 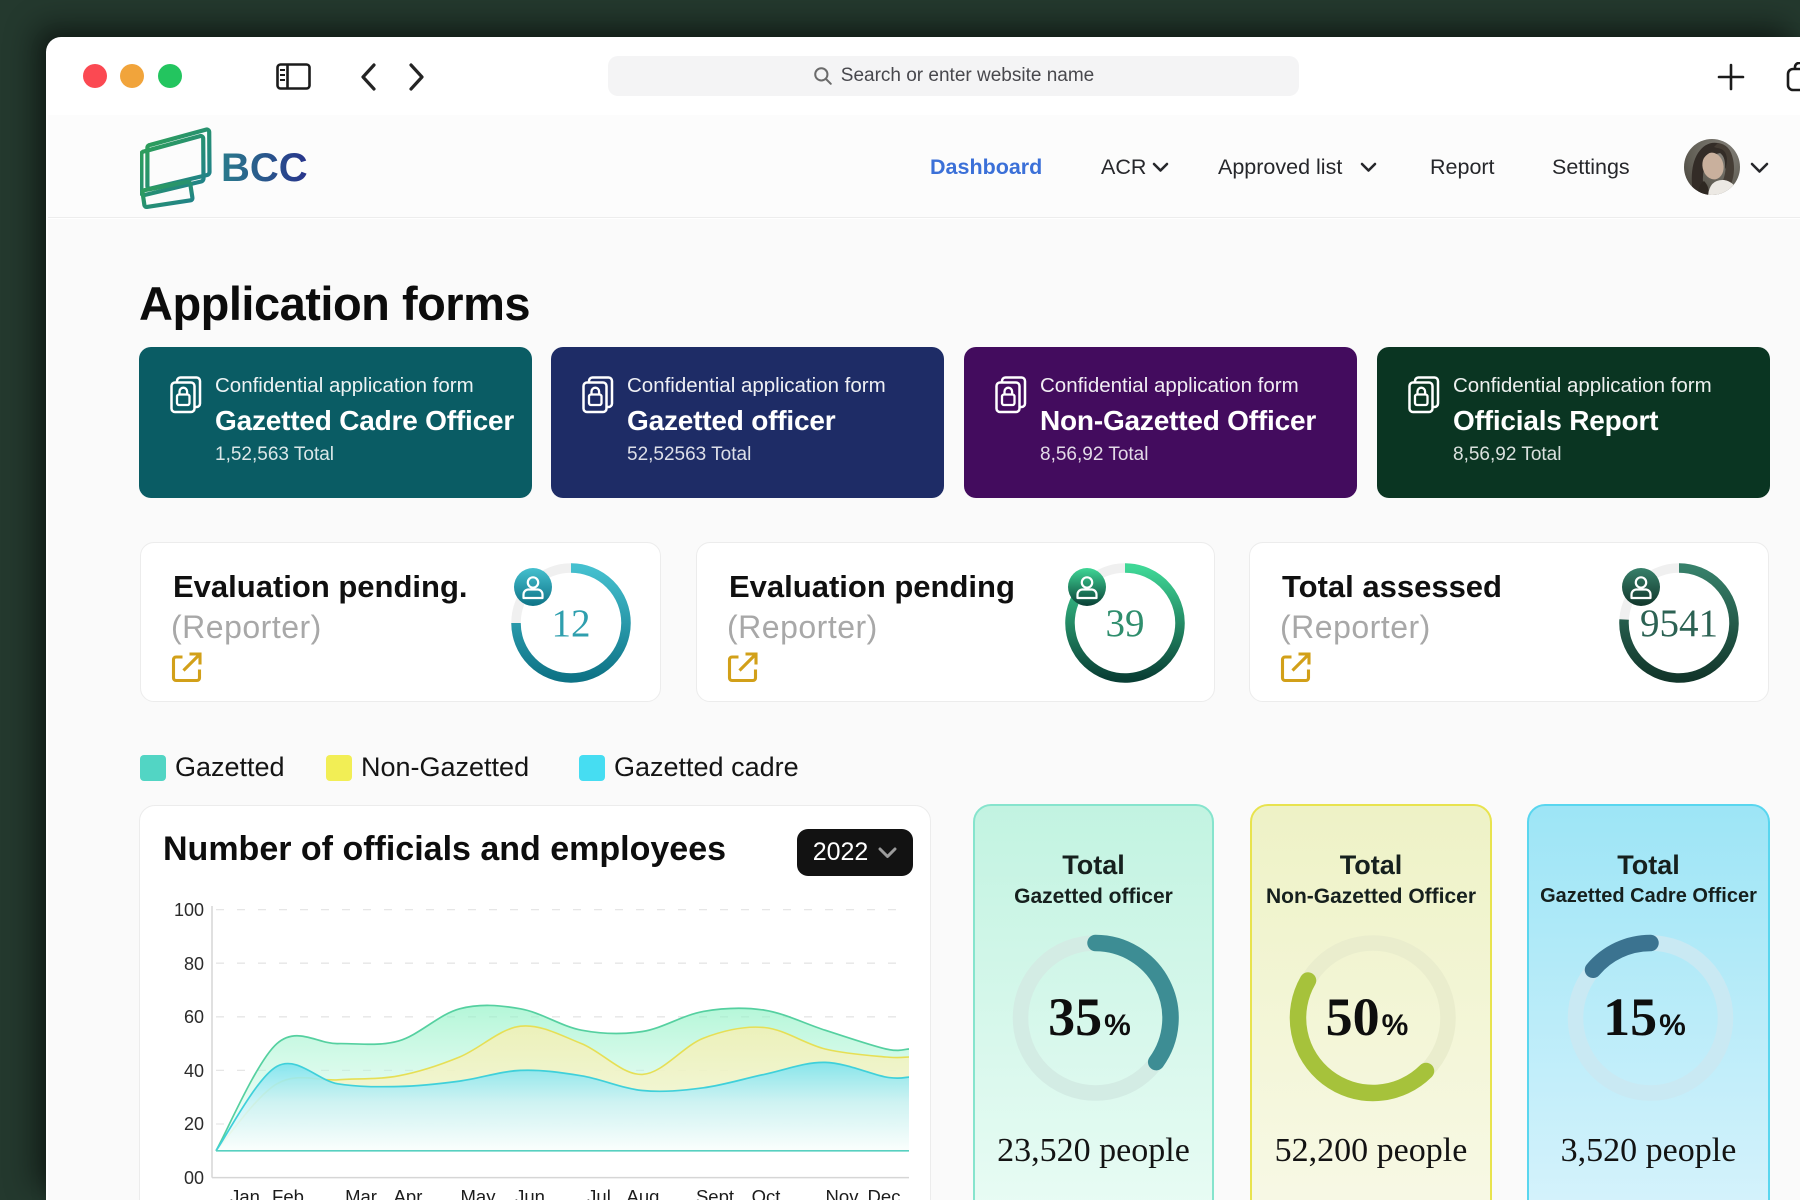 What do you see at coordinates (715, 1193) in the screenshot?
I see `svg-text: Sept` at bounding box center [715, 1193].